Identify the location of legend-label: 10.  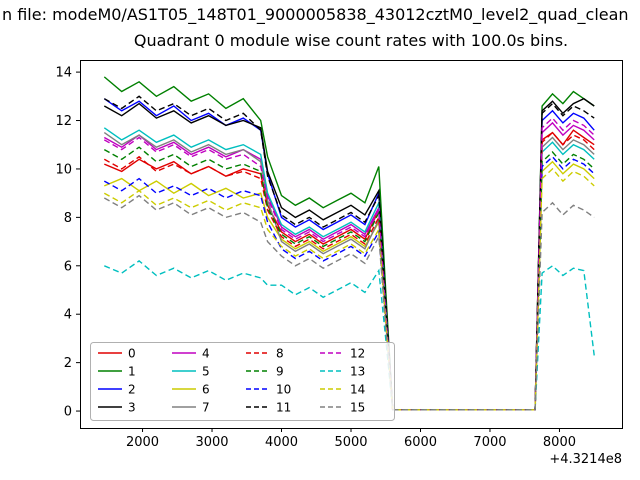
(283, 390).